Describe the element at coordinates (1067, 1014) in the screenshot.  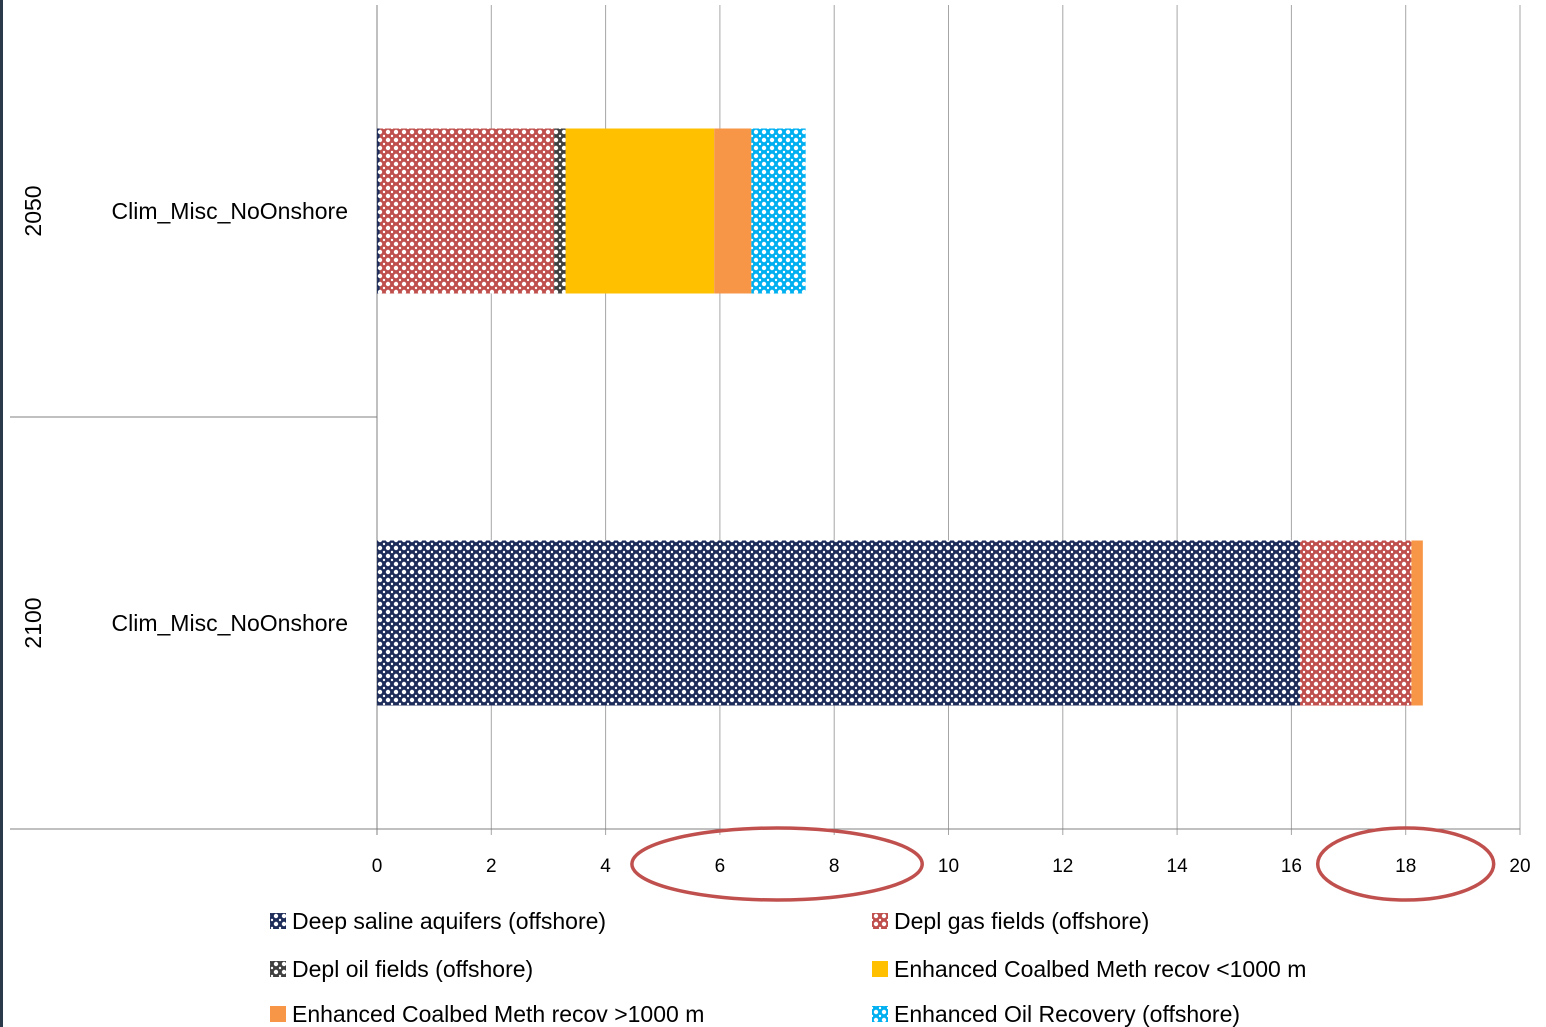
I see `legend-label-5: Enhanced Oil Recovery (offshore)` at that location.